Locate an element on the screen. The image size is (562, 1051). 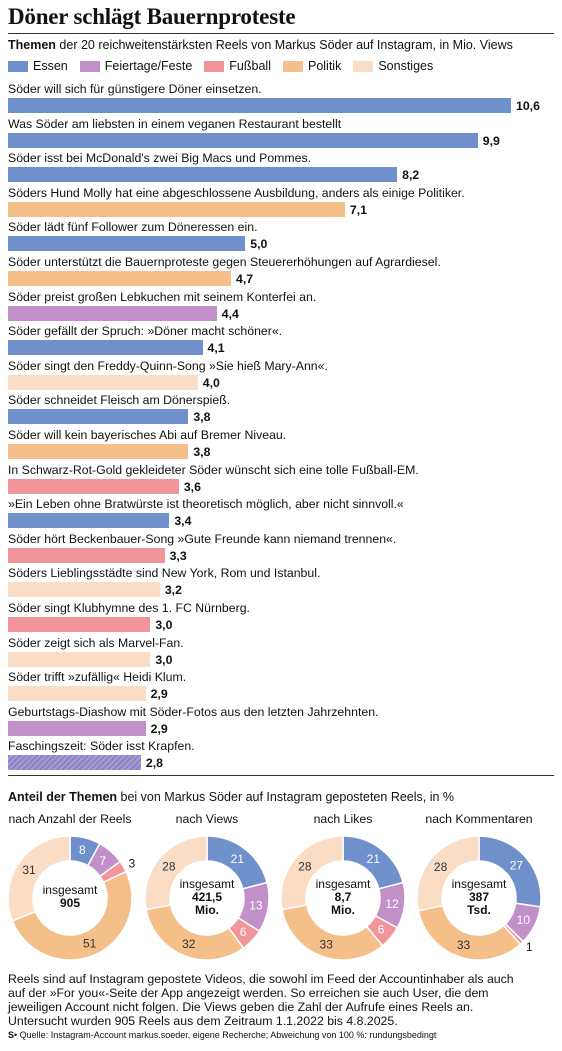
donut-slice-label: 51 is located at coordinates (90, 943).